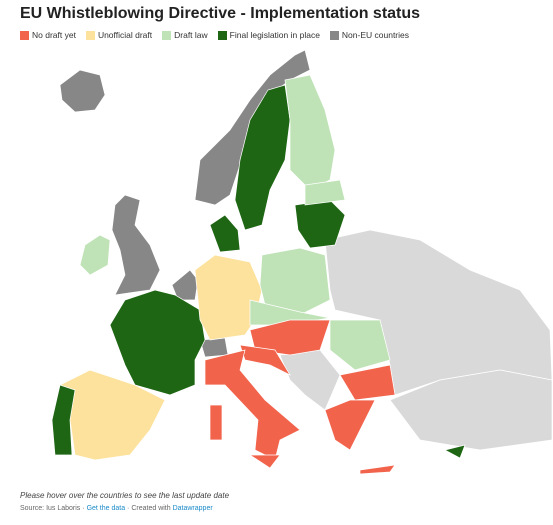 The image size is (553, 525). Describe the element at coordinates (54, 35) in the screenshot. I see `legend-label: No draft yet` at that location.